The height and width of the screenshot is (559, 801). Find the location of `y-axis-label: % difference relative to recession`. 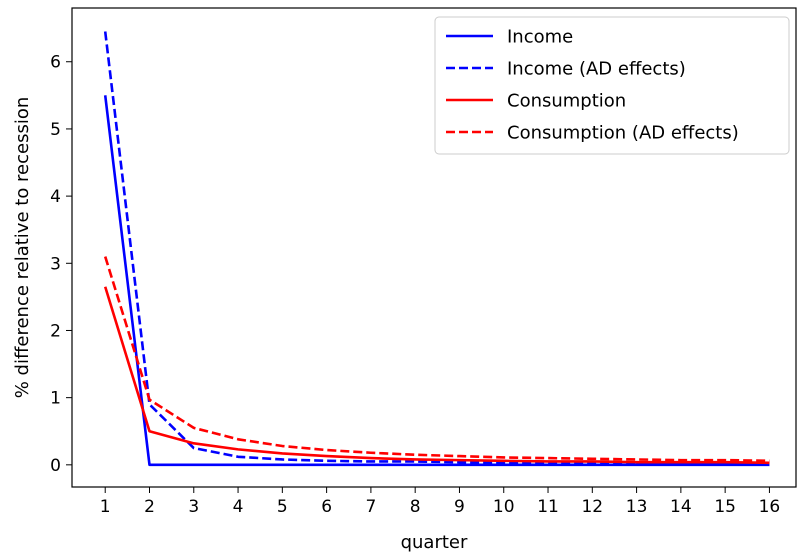

y-axis-label: % difference relative to recession is located at coordinates (22, 248).